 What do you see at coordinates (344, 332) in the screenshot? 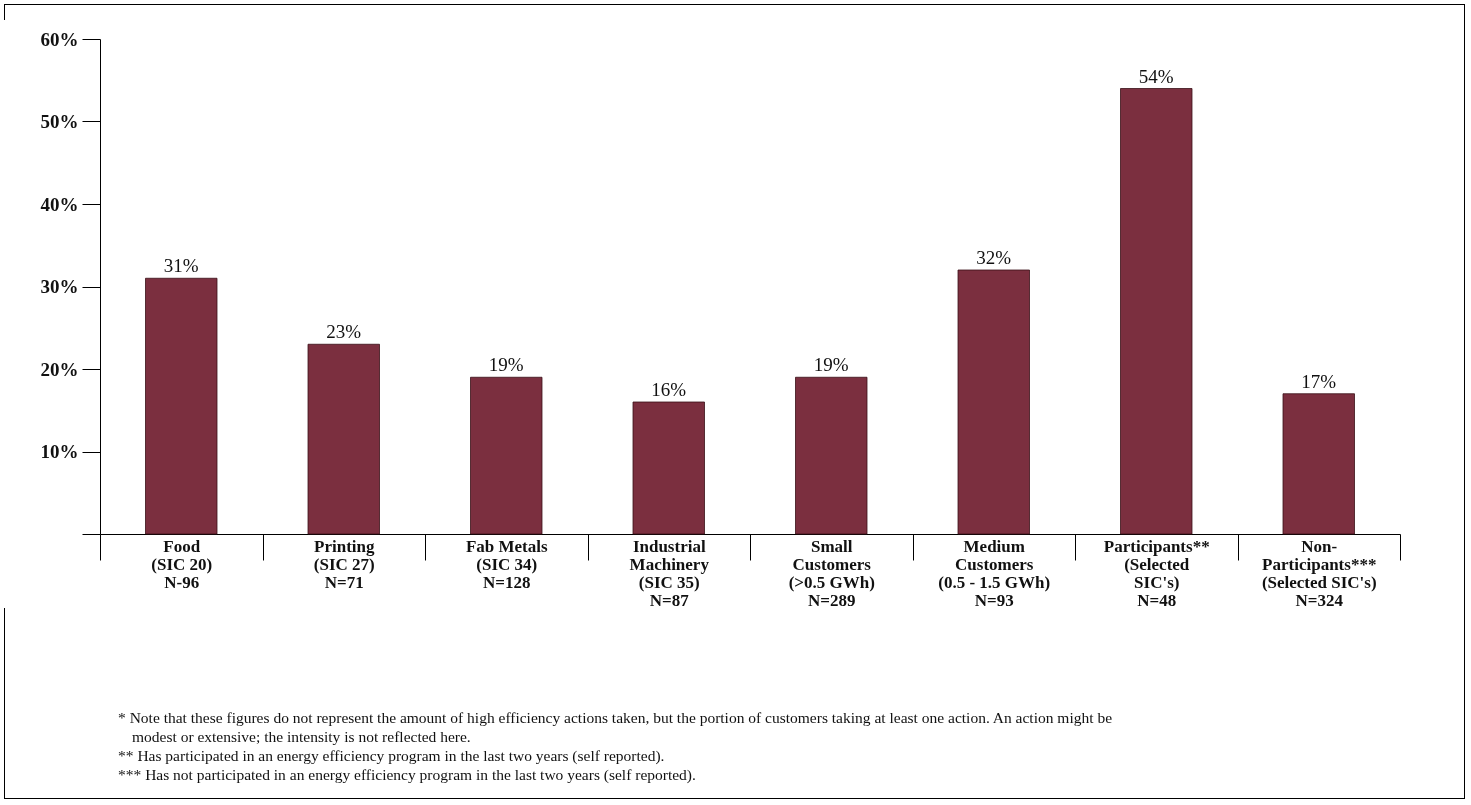
I see `data-label: 23%` at bounding box center [344, 332].